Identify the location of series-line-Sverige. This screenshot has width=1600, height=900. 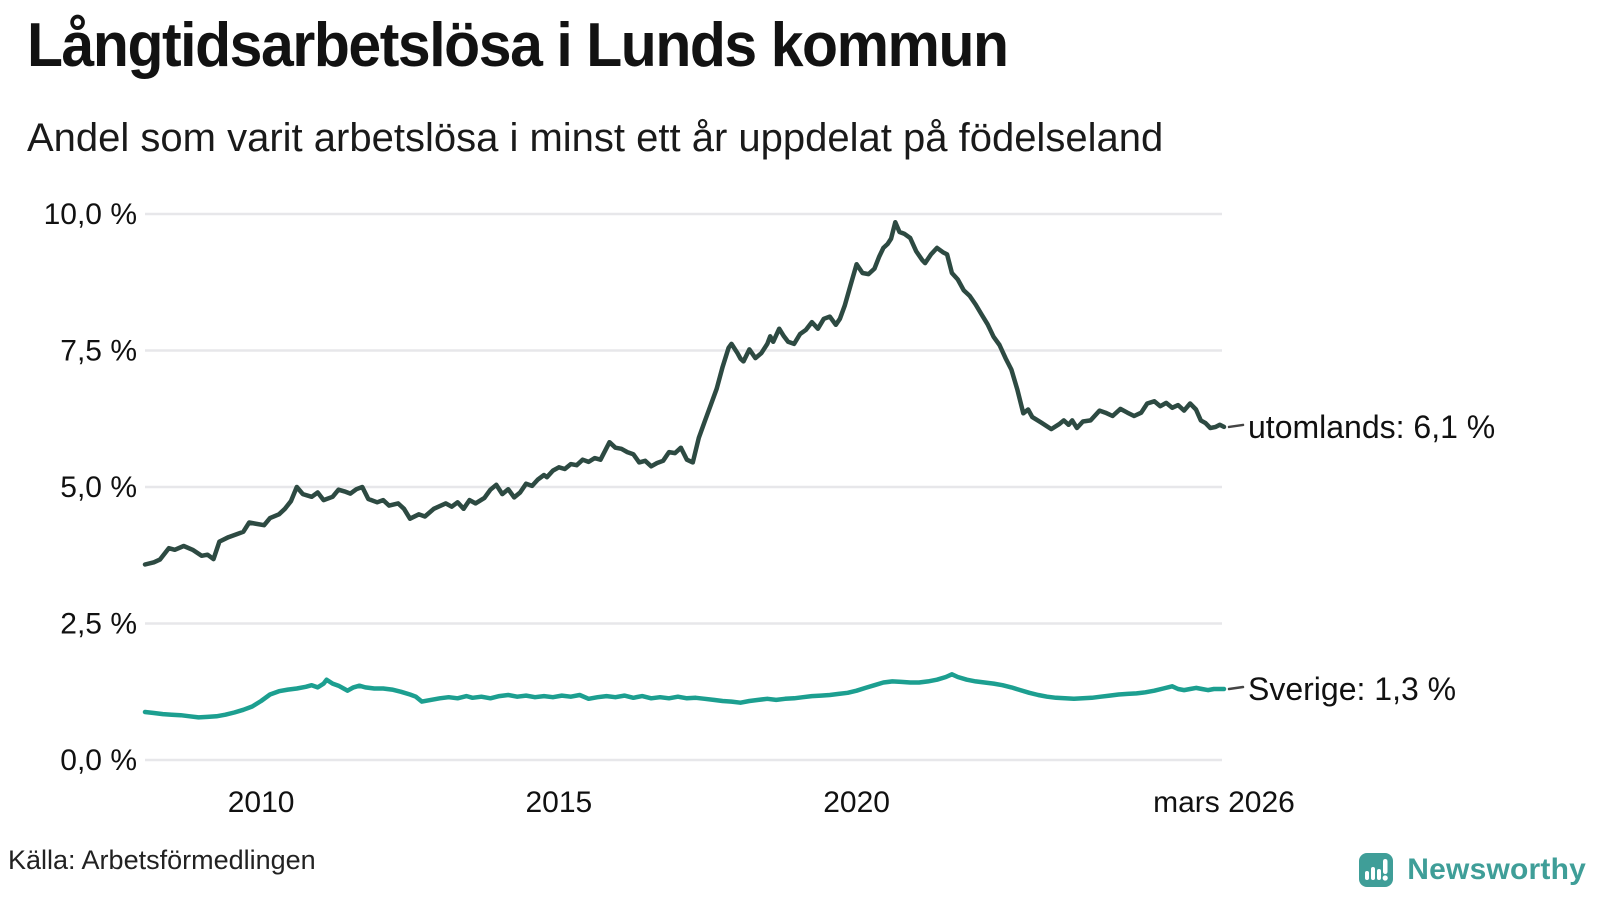
(684, 696).